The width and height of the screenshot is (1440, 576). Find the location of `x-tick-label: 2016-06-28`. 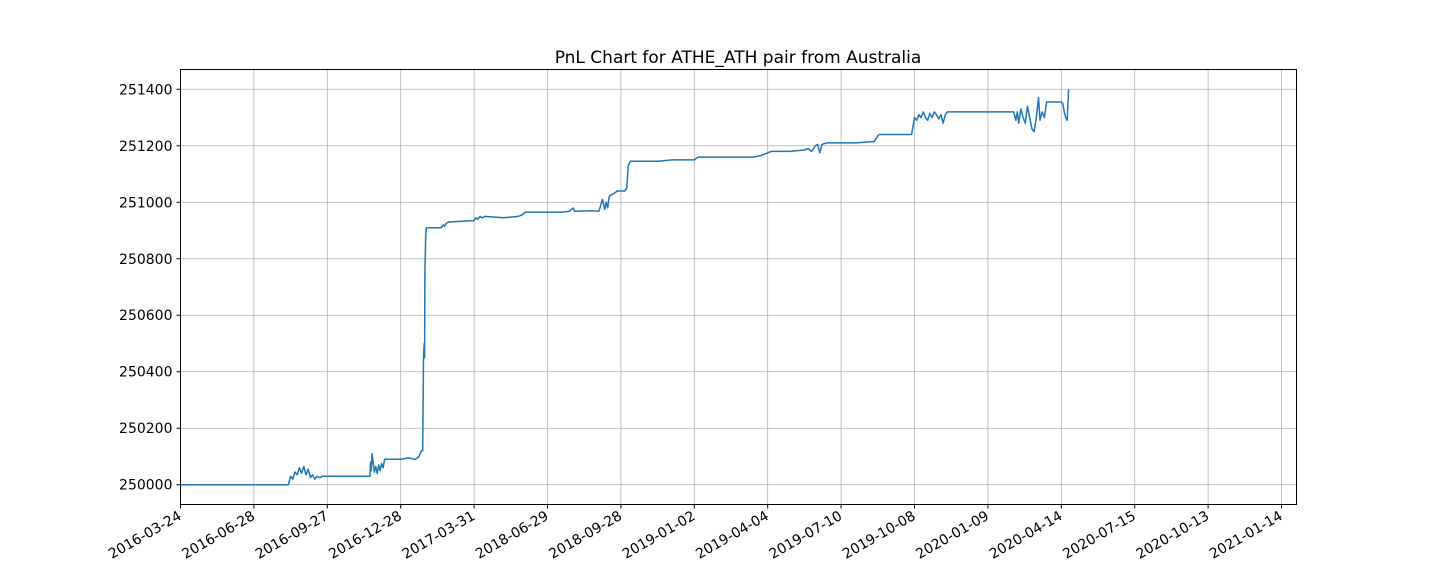

x-tick-label: 2016-06-28 is located at coordinates (218, 535).